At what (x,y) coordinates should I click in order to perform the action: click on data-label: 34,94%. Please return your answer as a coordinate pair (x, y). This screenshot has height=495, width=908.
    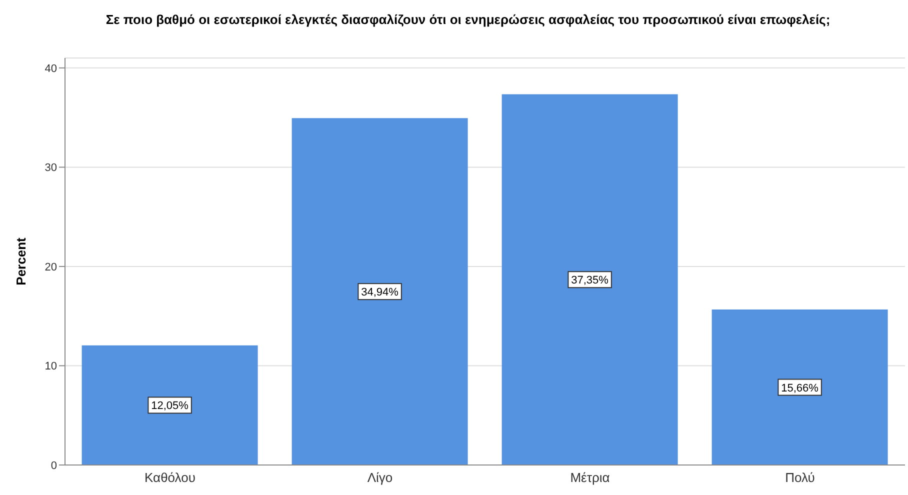
    Looking at the image, I should click on (380, 292).